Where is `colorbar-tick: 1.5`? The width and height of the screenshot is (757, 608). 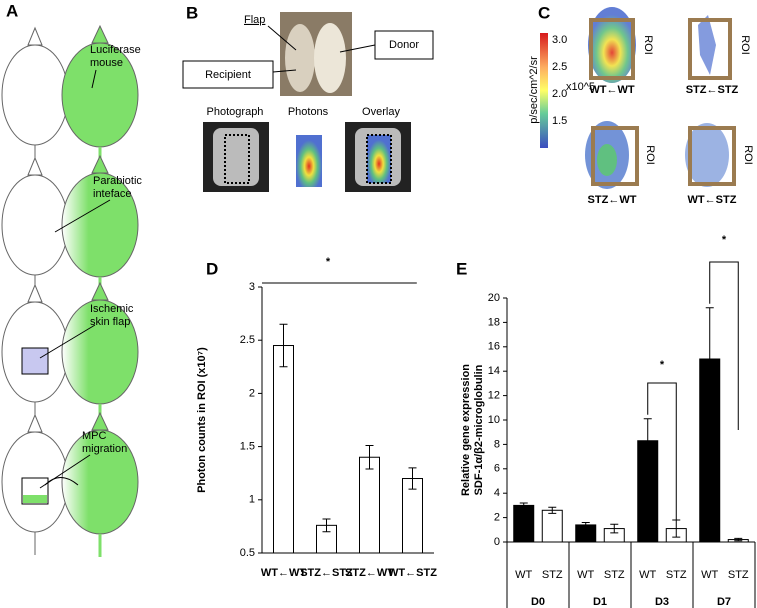 colorbar-tick: 1.5 is located at coordinates (559, 121).